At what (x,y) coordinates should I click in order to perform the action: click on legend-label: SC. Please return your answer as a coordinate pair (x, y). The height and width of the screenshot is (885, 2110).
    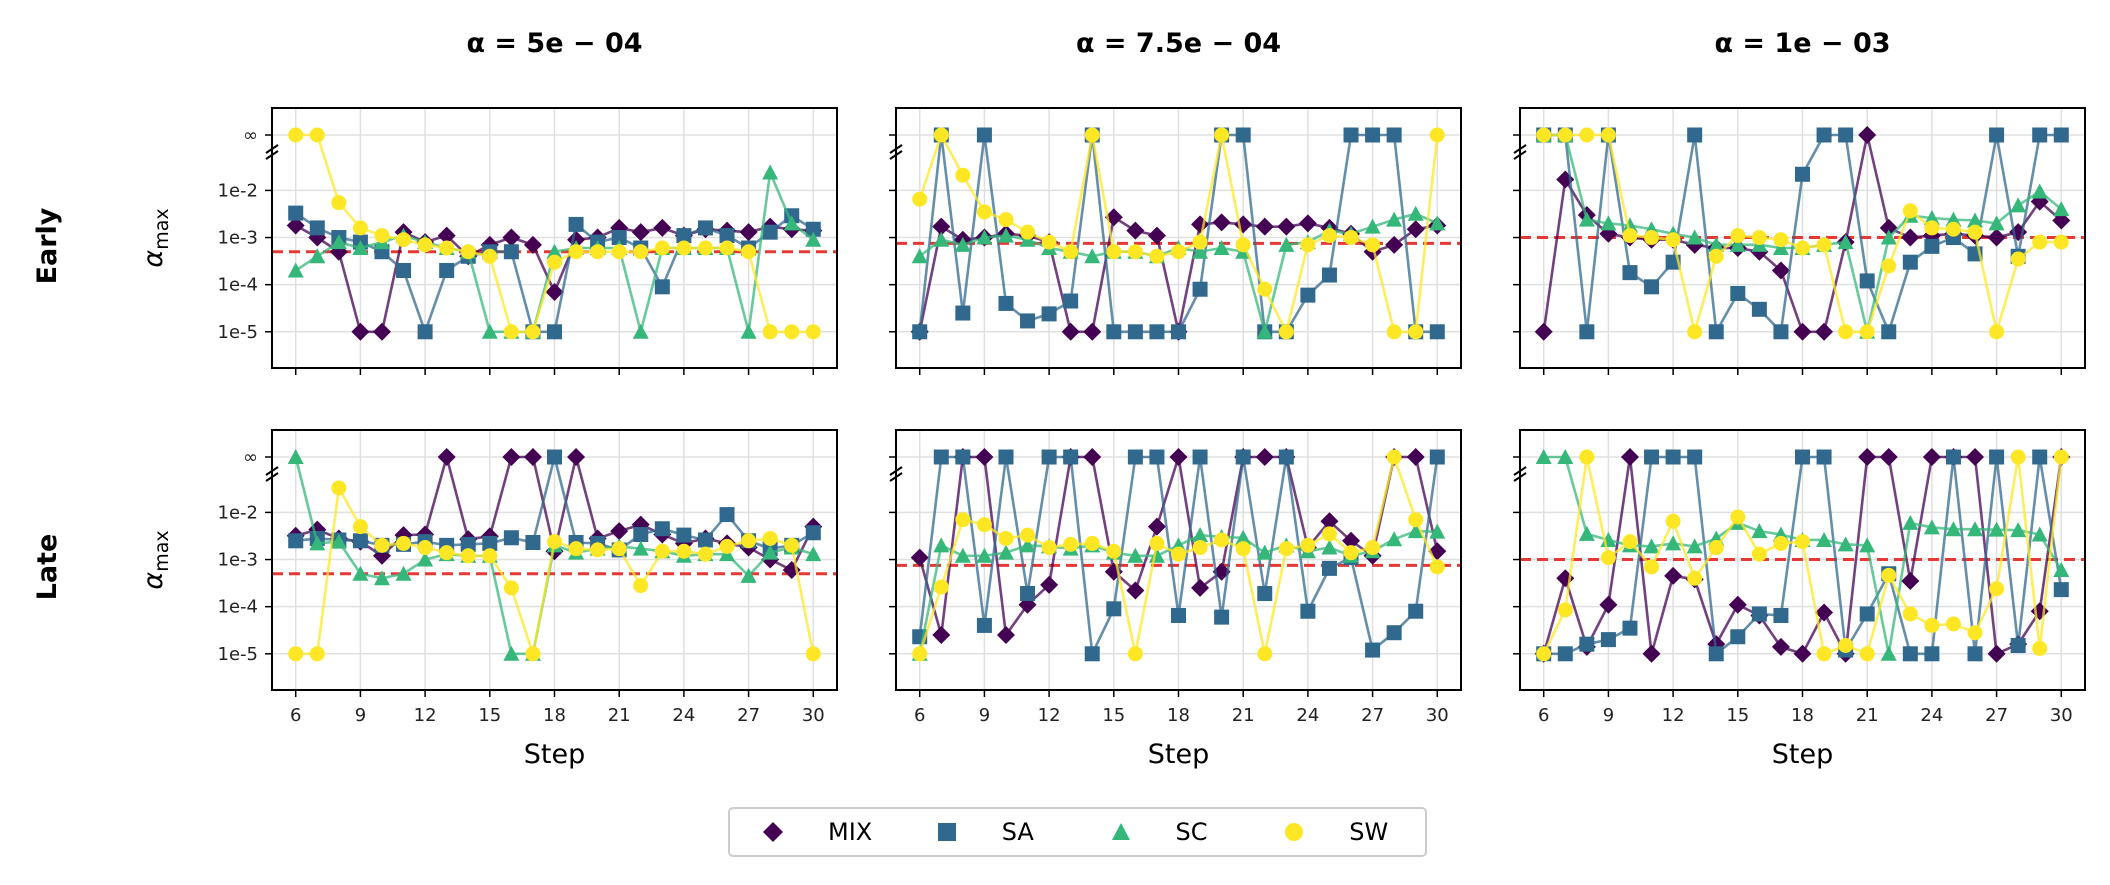
    Looking at the image, I should click on (1191, 832).